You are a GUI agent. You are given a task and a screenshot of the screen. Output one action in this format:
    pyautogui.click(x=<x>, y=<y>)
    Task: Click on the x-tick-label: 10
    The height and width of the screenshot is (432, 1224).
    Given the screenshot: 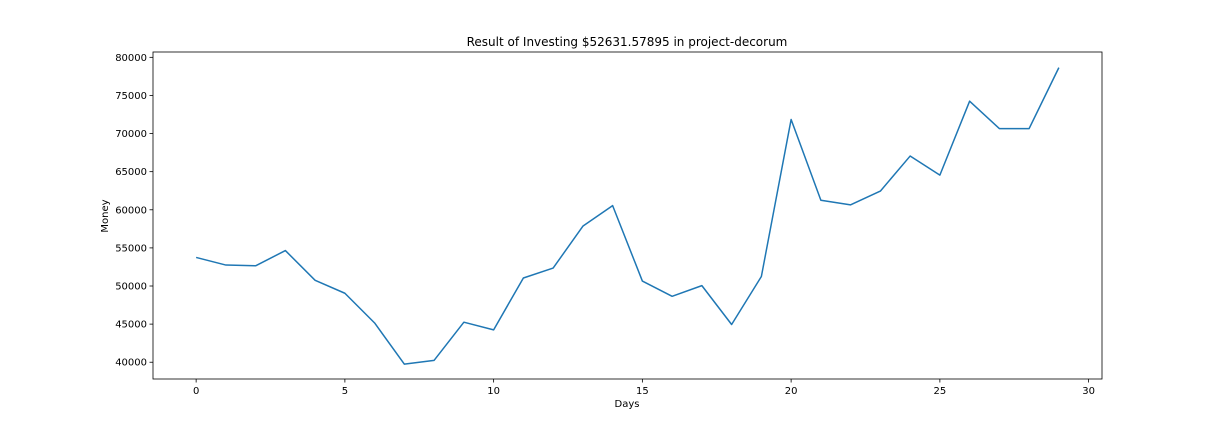 What is the action you would take?
    pyautogui.click(x=493, y=391)
    